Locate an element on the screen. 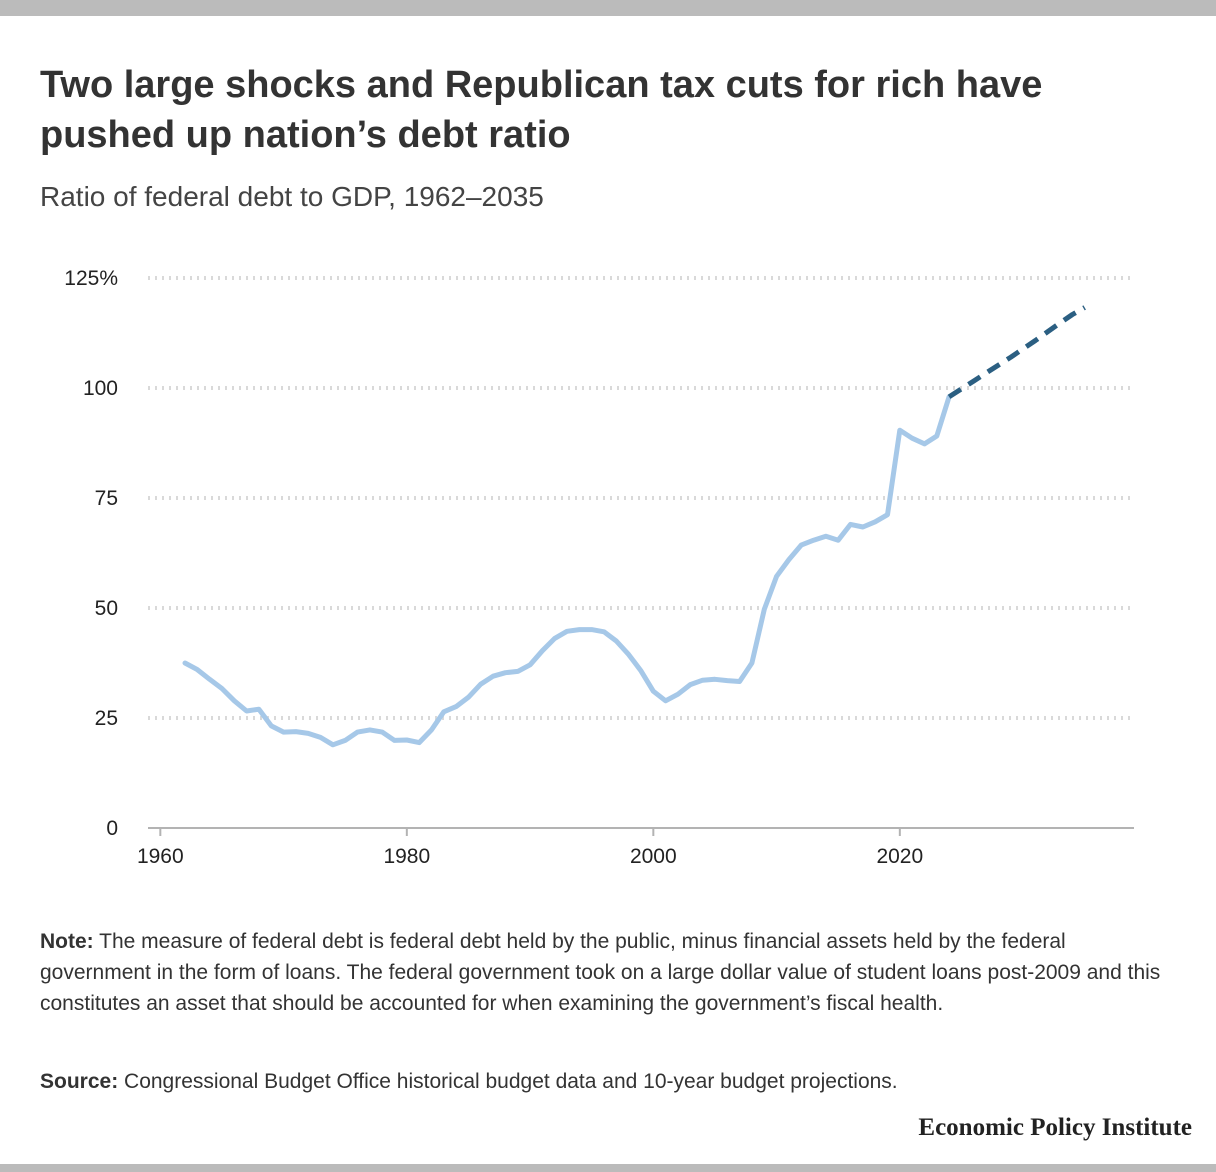  bottom-border-bar is located at coordinates (608, 1168).